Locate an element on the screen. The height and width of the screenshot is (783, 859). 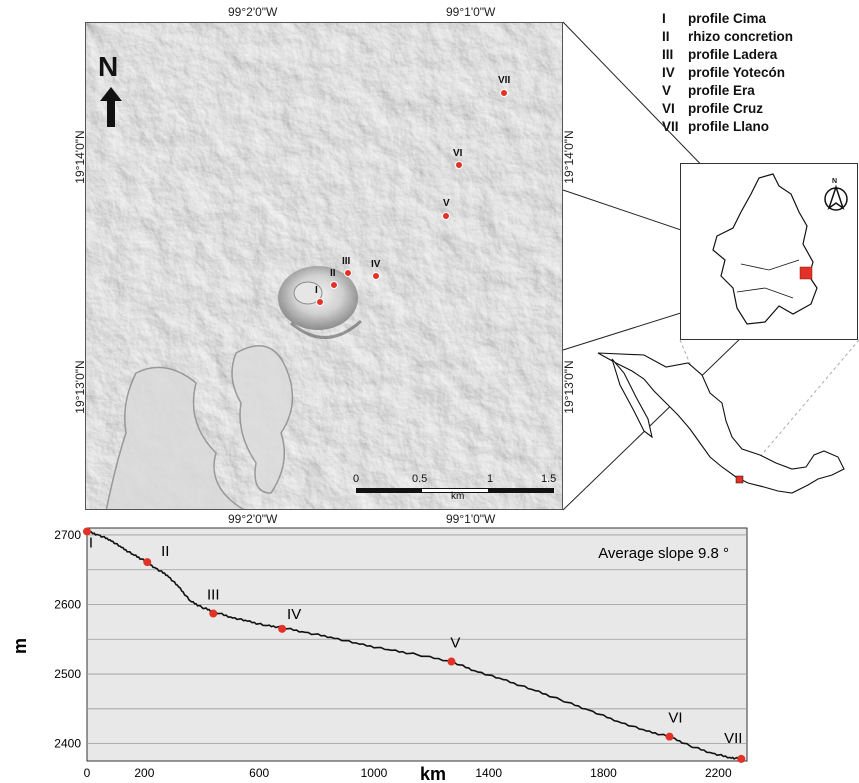
y-tick-label-3: 2400 is located at coordinates (67, 744).